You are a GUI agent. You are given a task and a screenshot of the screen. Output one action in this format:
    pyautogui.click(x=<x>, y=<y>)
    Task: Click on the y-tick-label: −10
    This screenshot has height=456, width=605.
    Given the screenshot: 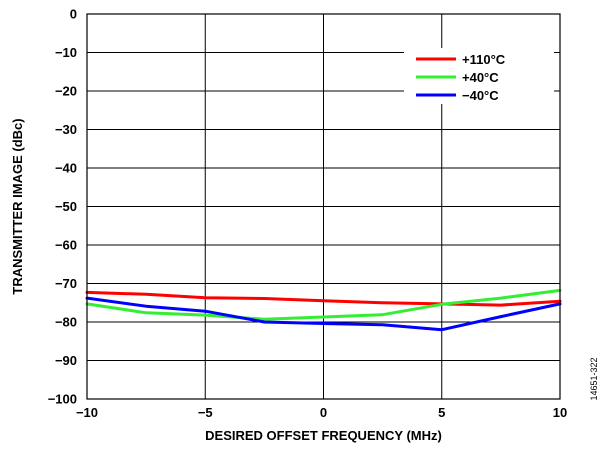 What is the action you would take?
    pyautogui.click(x=66, y=52)
    